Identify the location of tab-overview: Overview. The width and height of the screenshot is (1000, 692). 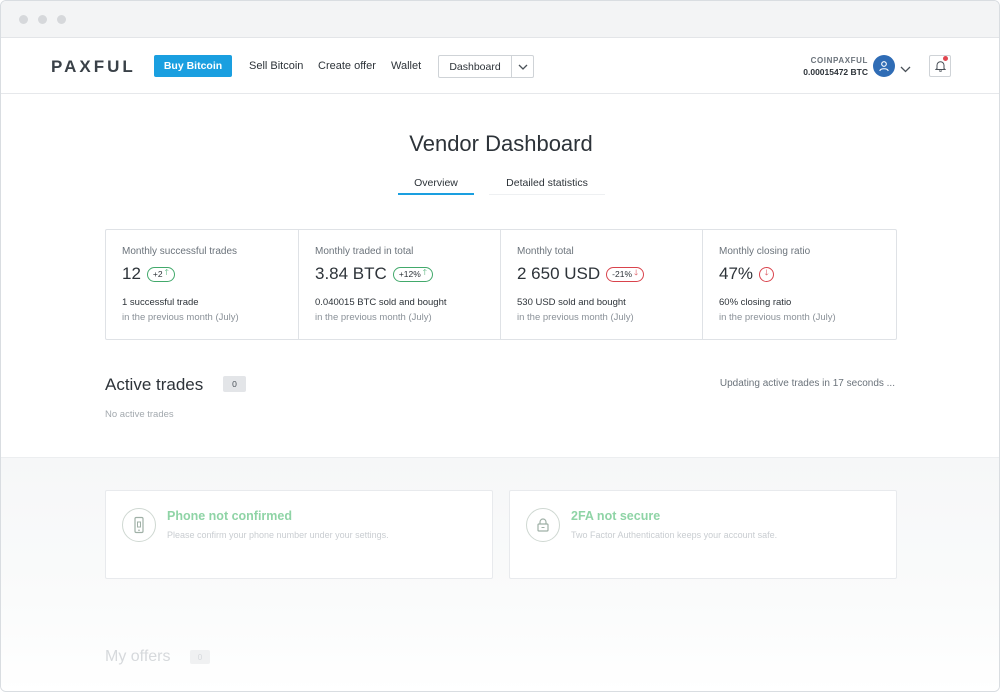
(436, 183).